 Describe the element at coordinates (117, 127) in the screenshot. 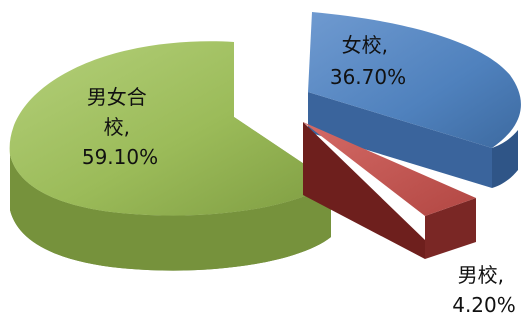

I see `label-coed-line-2: 校,` at that location.